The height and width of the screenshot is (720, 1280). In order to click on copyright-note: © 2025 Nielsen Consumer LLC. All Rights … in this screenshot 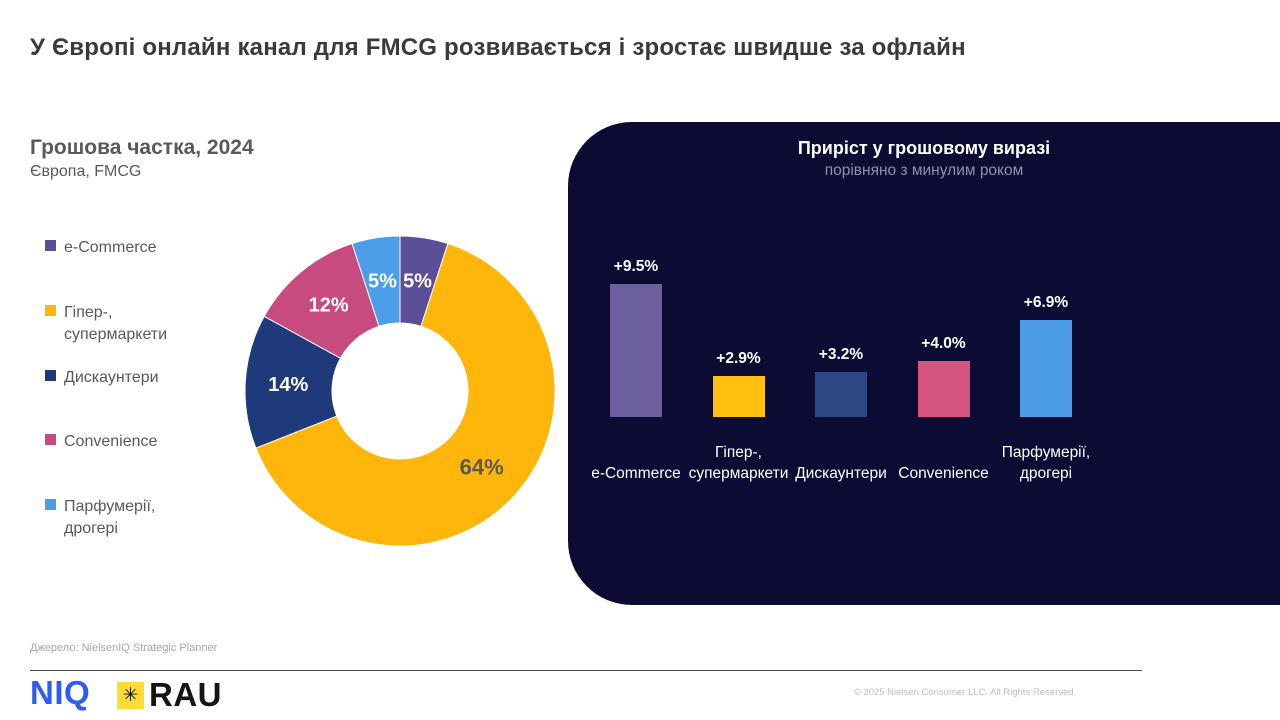, I will do `click(965, 692)`.